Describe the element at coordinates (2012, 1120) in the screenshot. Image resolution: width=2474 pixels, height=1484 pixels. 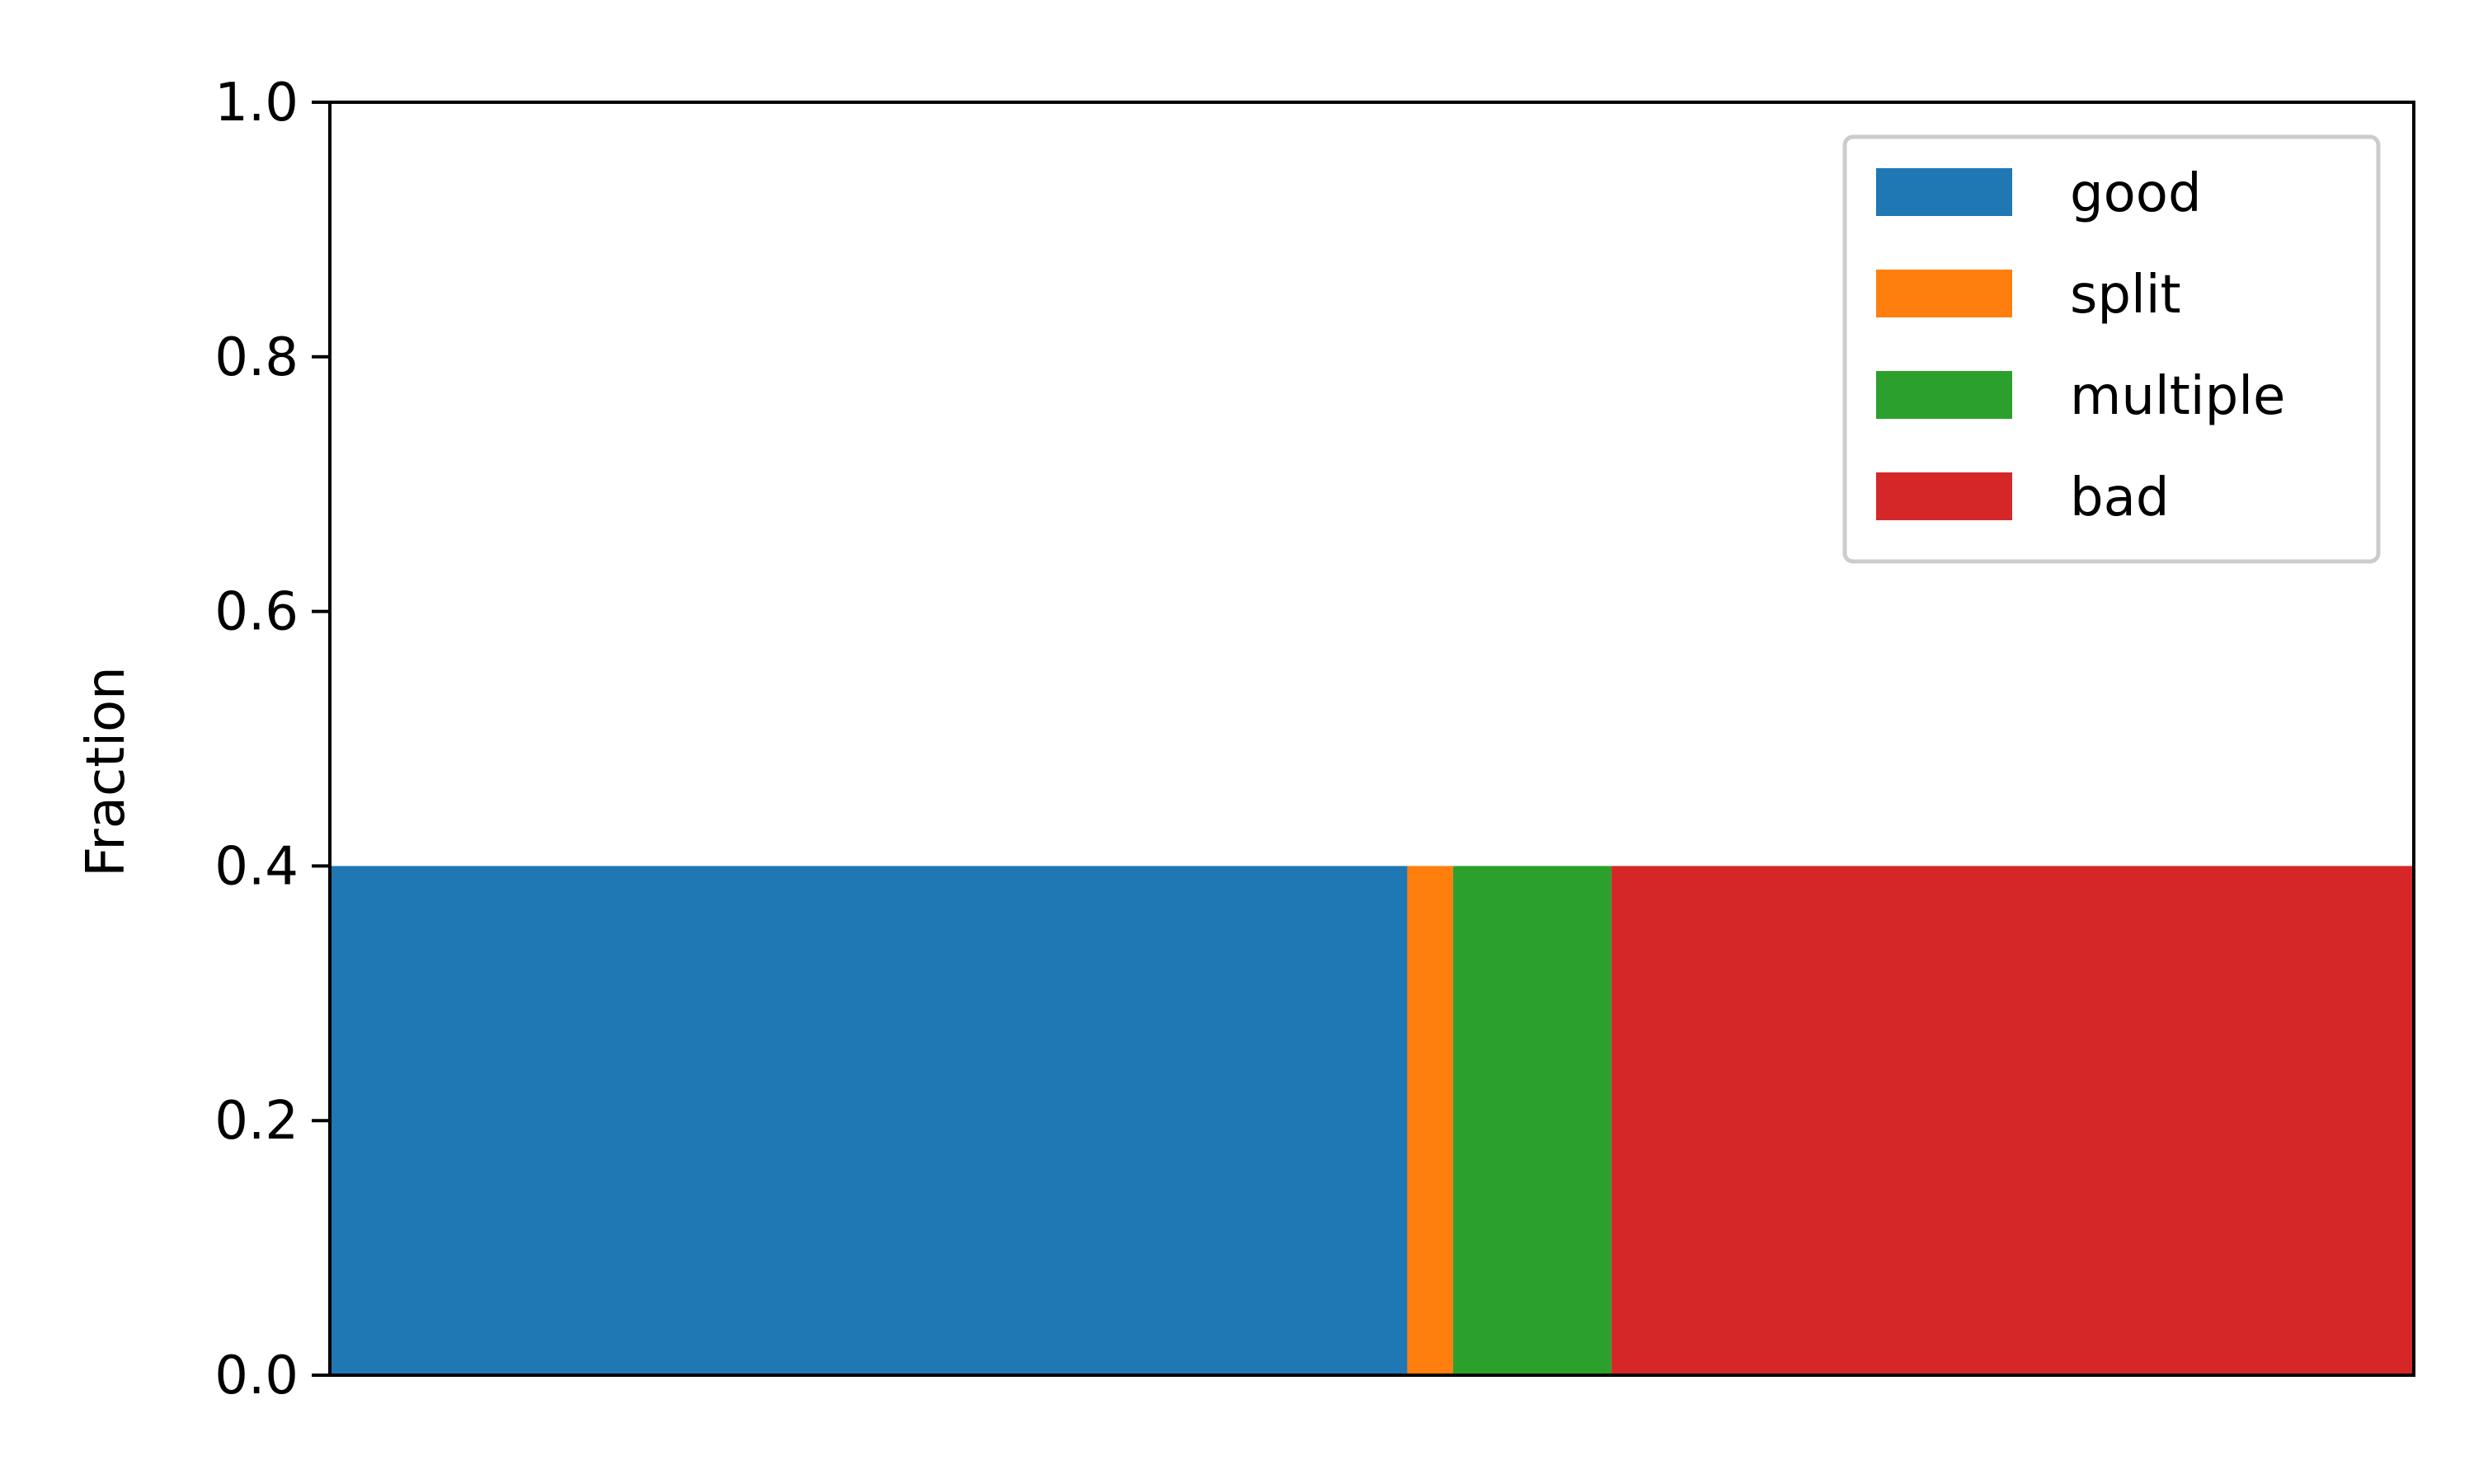
I see `bar-segment-bad` at that location.